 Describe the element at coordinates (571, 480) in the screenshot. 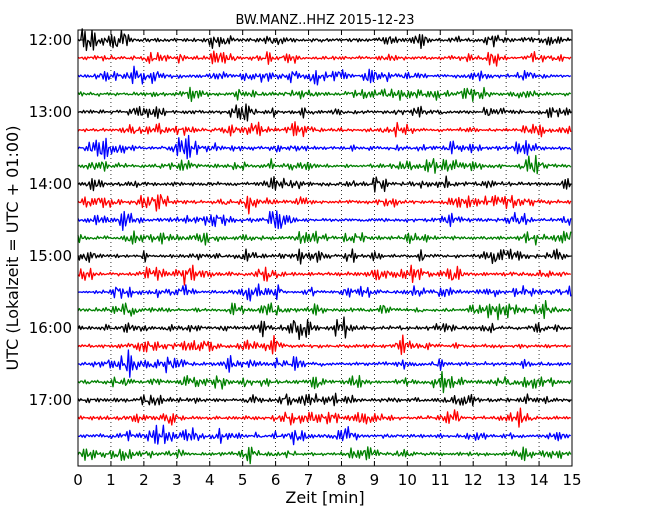

I see `x-tick-label: 15` at that location.